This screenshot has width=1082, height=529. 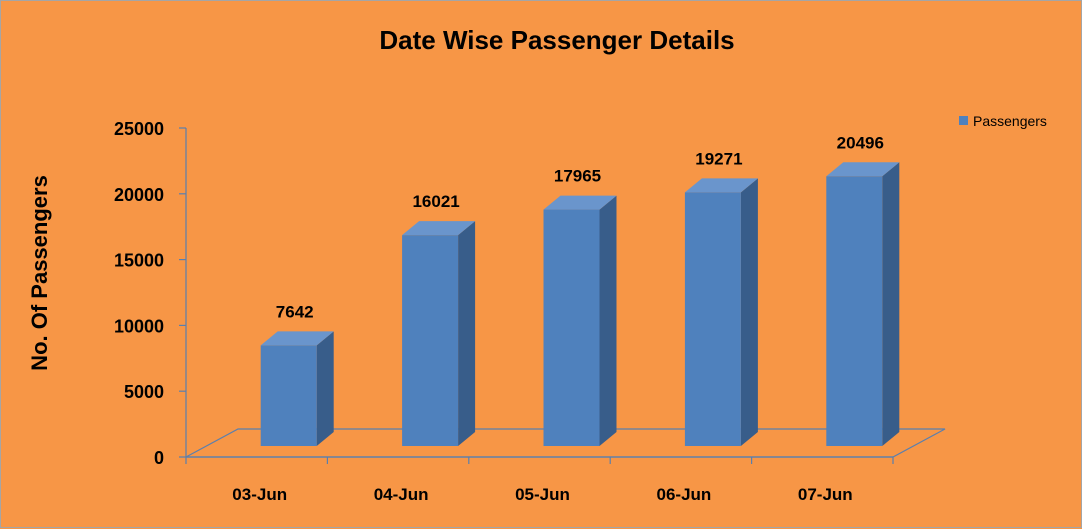 I want to click on y-tick-label: 20000, so click(x=139, y=195).